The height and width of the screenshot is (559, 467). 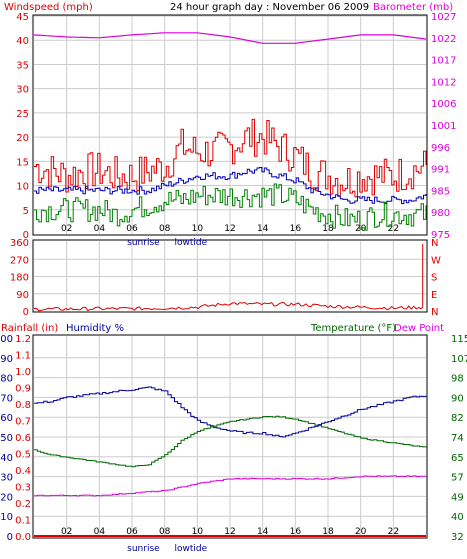 I want to click on compass-label: E, so click(x=434, y=295).